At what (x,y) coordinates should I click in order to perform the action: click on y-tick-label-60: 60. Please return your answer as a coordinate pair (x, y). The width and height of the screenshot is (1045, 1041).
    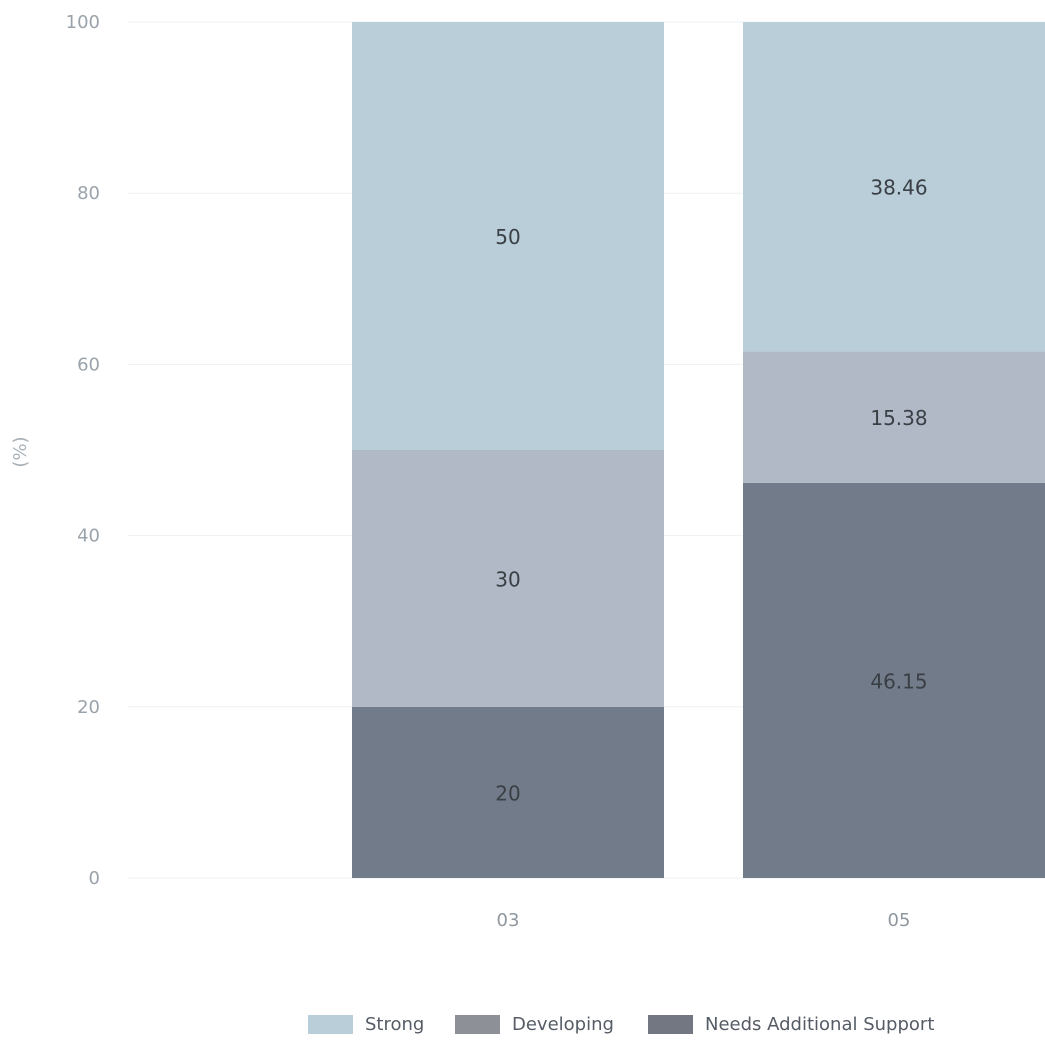
    Looking at the image, I should click on (88, 364).